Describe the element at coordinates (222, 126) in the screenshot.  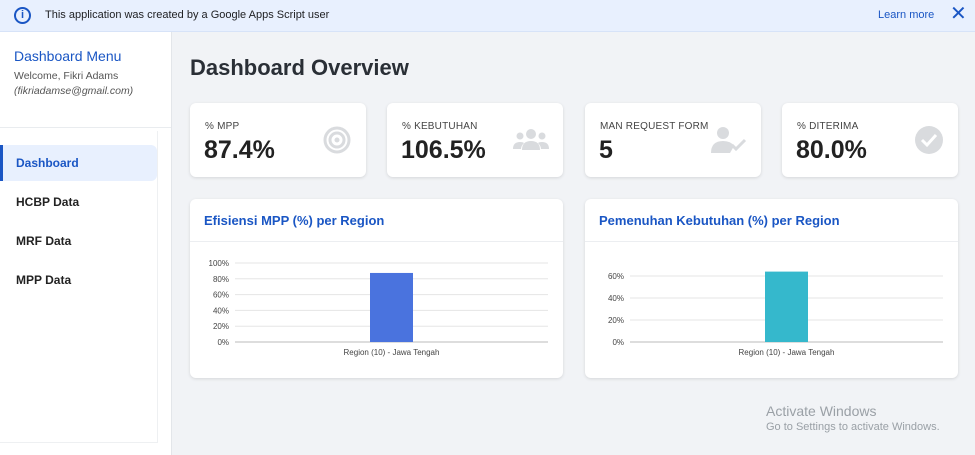
I see `kpi-label: % MPP` at that location.